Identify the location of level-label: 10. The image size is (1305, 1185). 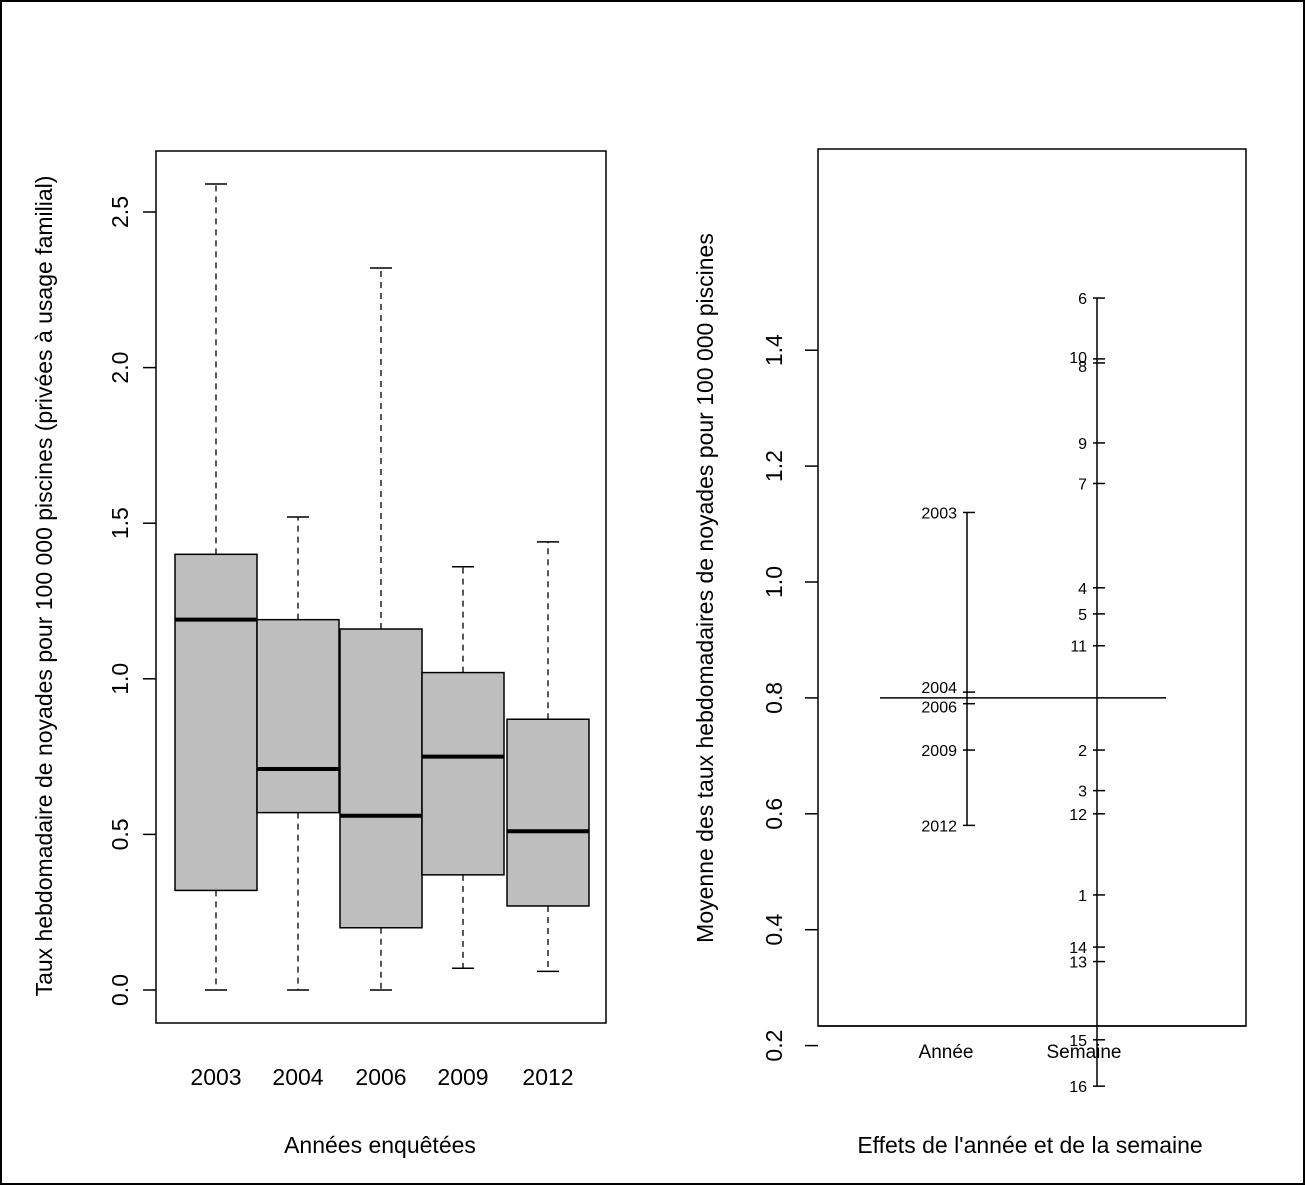
(1078, 358).